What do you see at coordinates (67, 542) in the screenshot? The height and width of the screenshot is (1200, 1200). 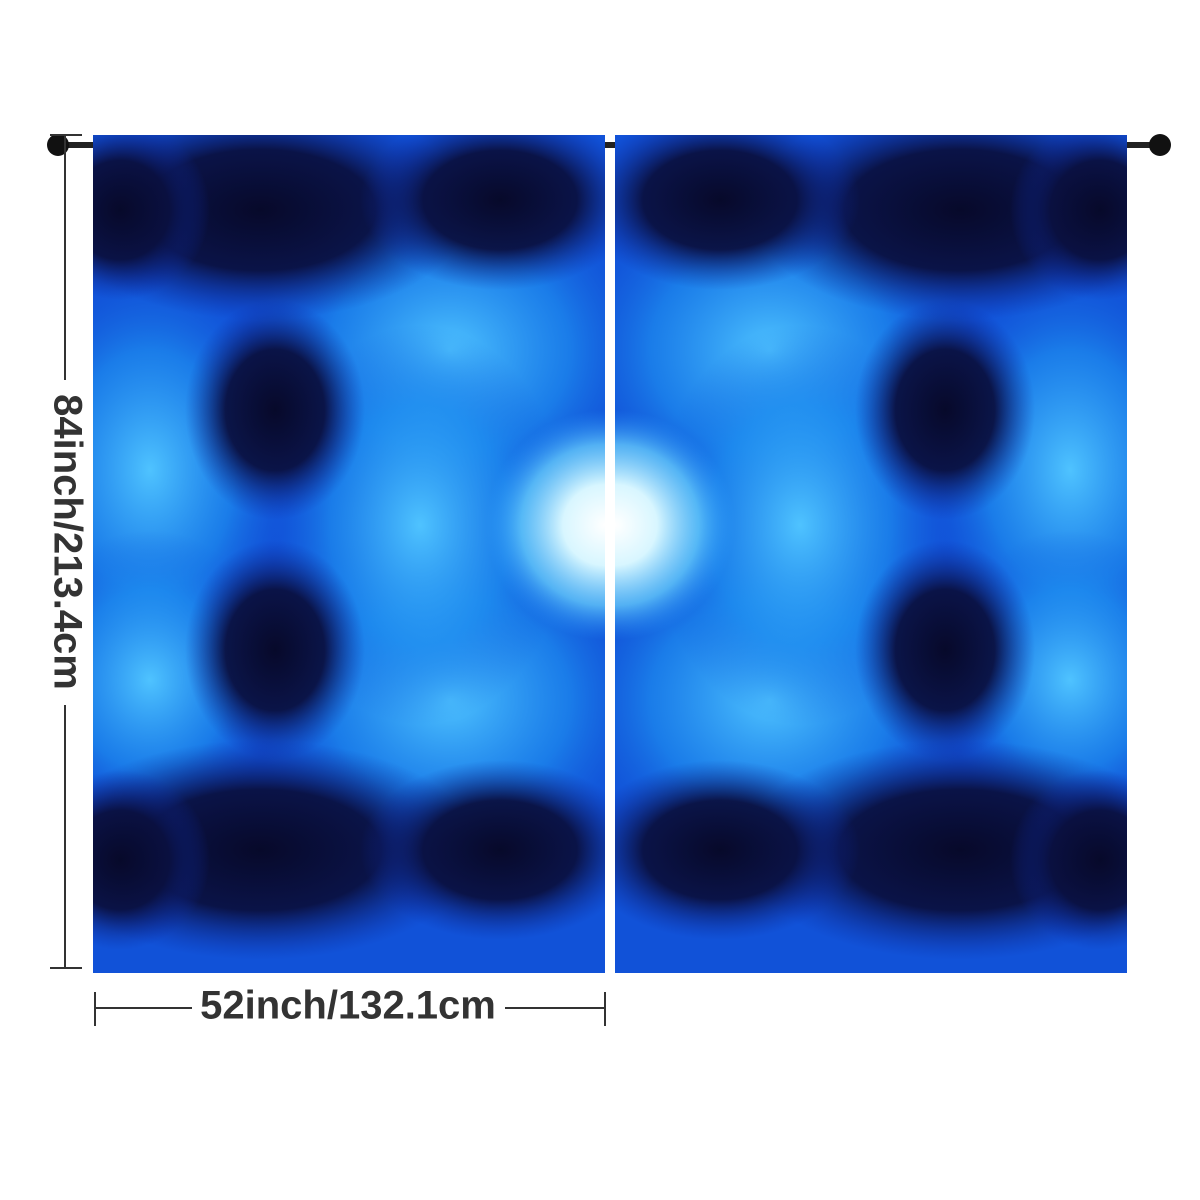 I see `height-label: 84inch/213.4cm` at bounding box center [67, 542].